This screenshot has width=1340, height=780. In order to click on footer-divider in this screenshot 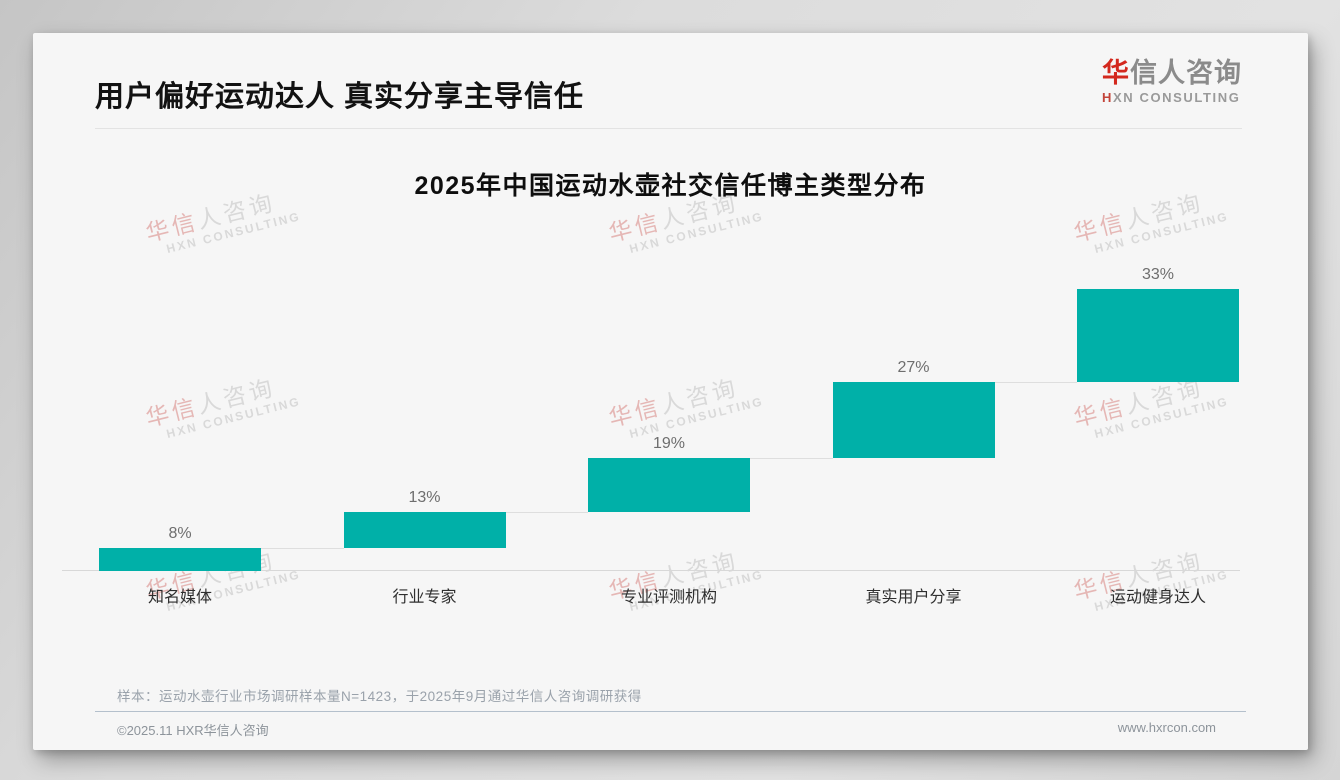, I will do `click(670, 711)`.